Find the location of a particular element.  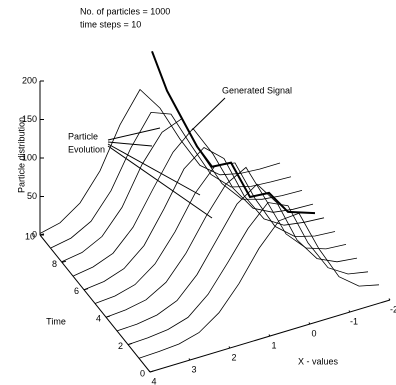

y-tick-label: 8 is located at coordinates (54, 264).